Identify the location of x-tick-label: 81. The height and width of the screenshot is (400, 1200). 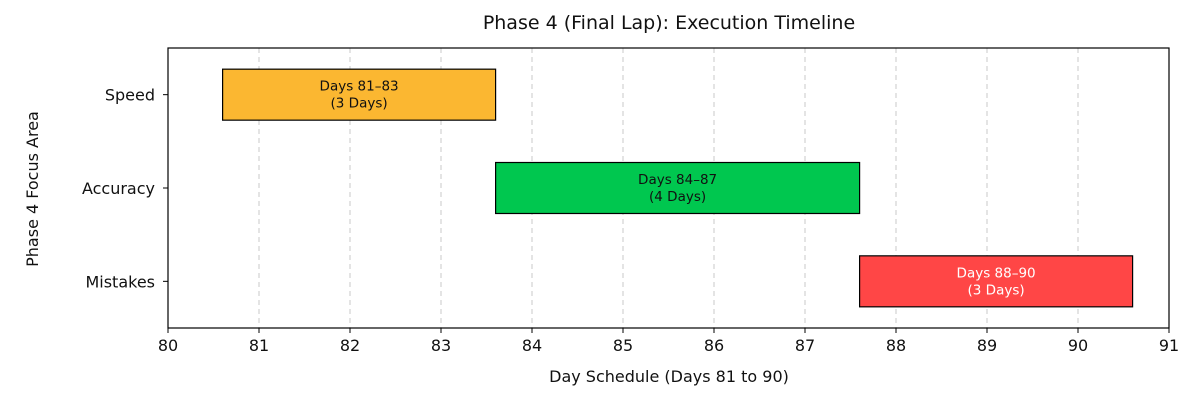
(259, 345).